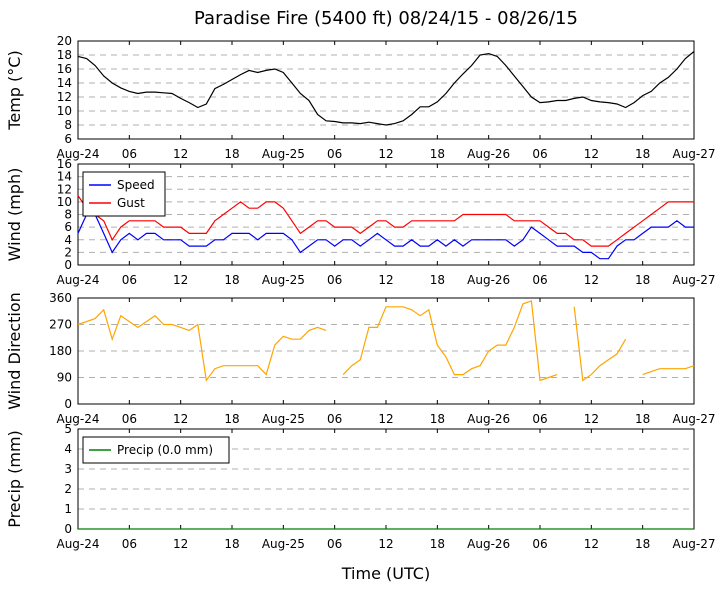  I want to click on legend-entry: Precip (0.0 mm), so click(165, 450).